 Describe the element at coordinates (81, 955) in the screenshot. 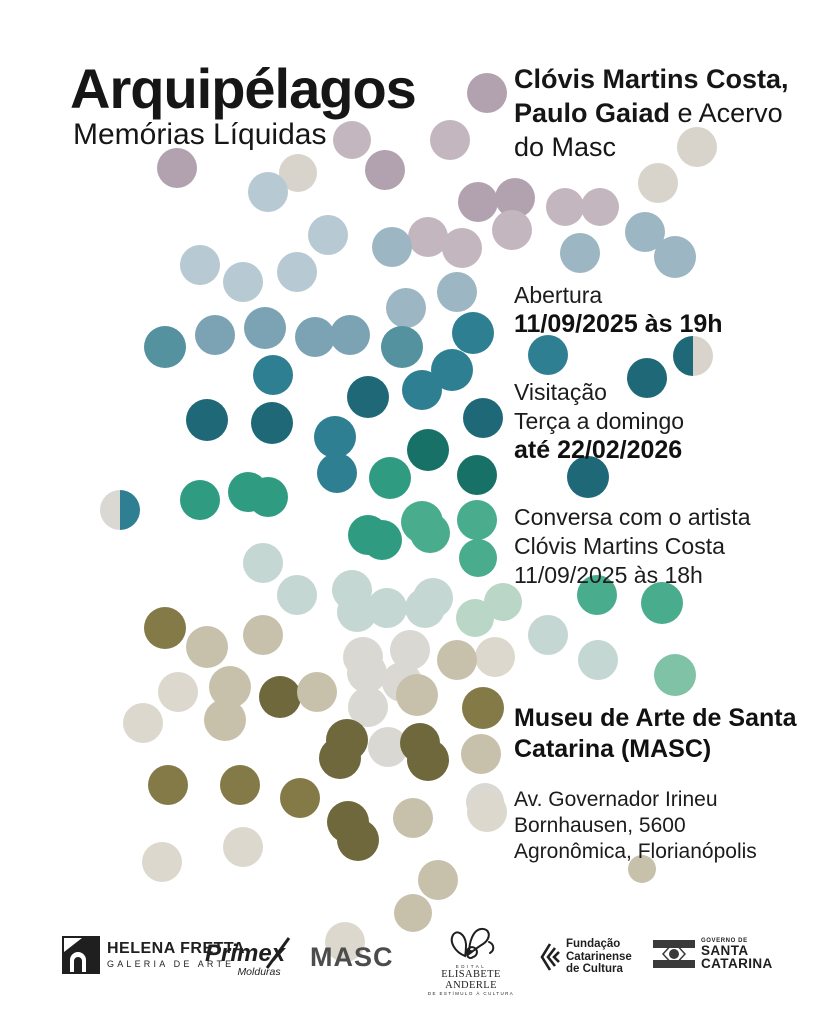

I see `helena-fretta-gallery-icon` at that location.